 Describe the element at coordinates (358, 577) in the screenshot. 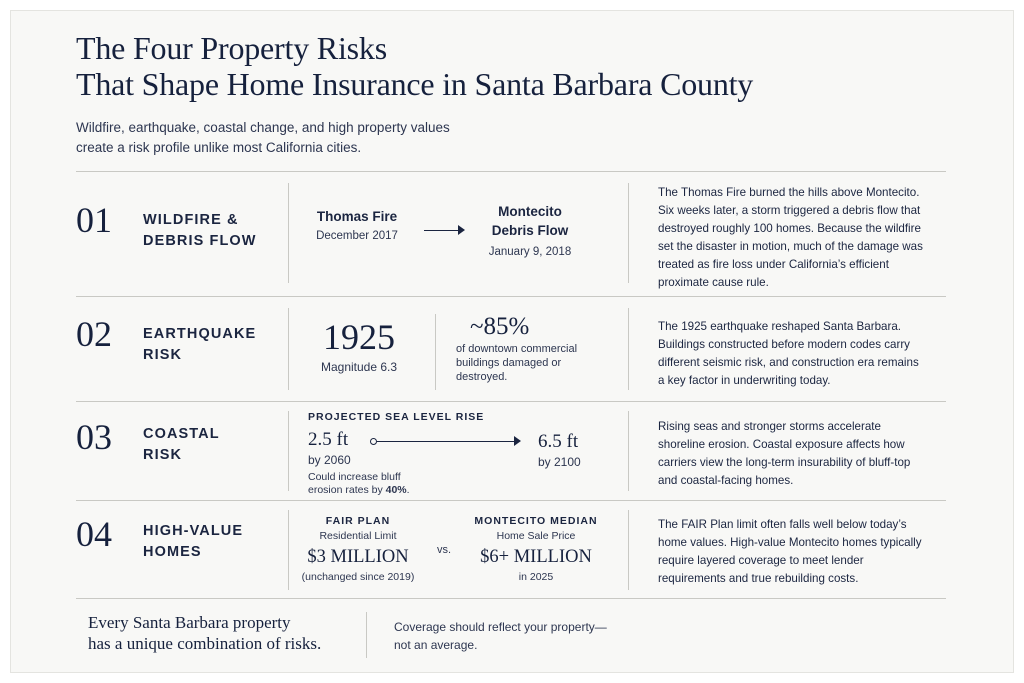

I see `fair-plan-note: (unchanged since 2019)` at that location.